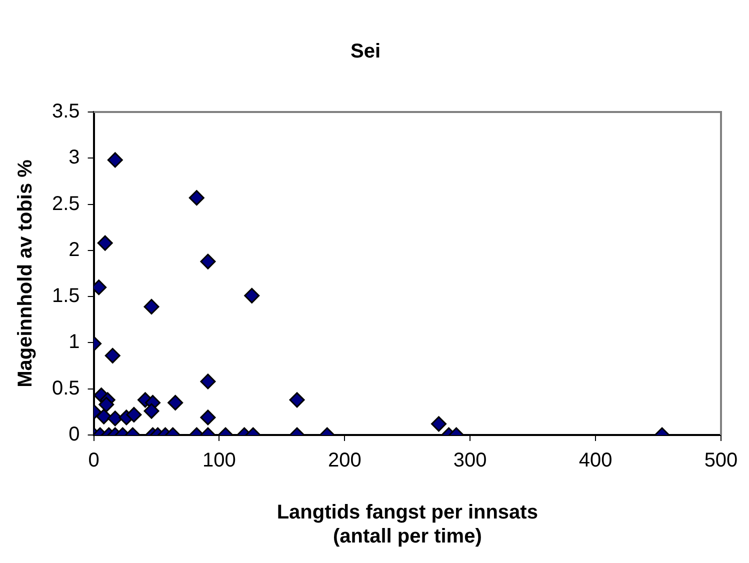 The image size is (749, 563). What do you see at coordinates (407, 525) in the screenshot?
I see `x-axis-title: Langtids fangst per innsats (antall per time)` at bounding box center [407, 525].